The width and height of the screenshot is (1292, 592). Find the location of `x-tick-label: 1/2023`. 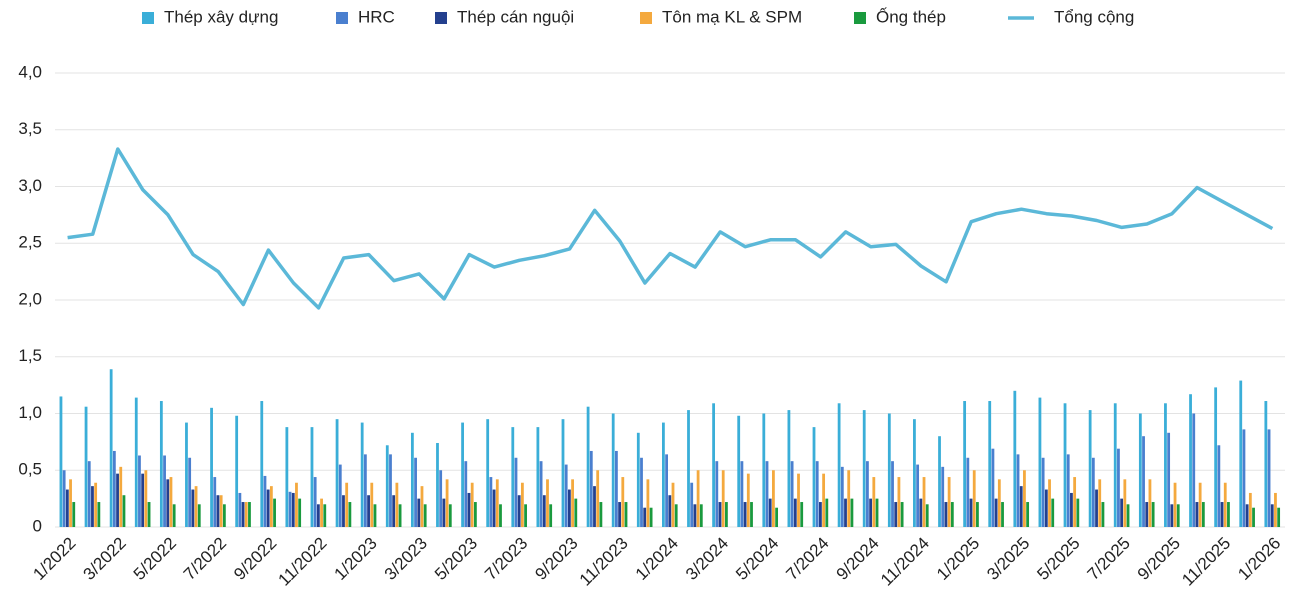

x-tick-label: 1/2023 is located at coordinates (356, 559).